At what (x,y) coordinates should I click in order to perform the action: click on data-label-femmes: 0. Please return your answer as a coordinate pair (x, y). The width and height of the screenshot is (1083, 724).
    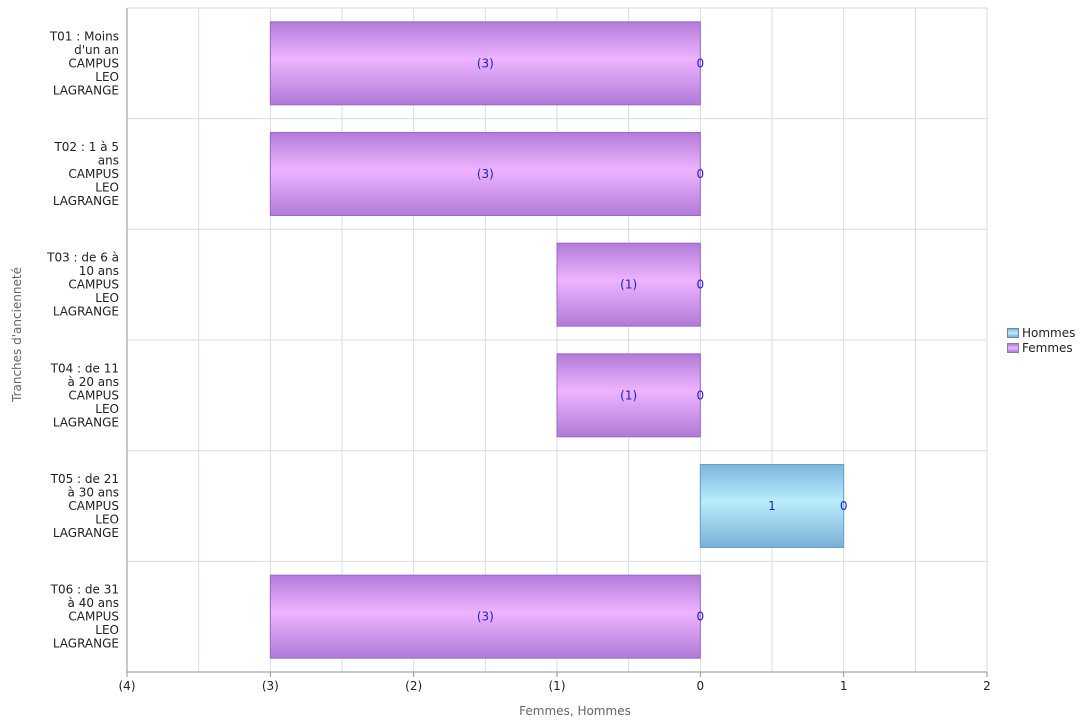
    Looking at the image, I should click on (844, 506).